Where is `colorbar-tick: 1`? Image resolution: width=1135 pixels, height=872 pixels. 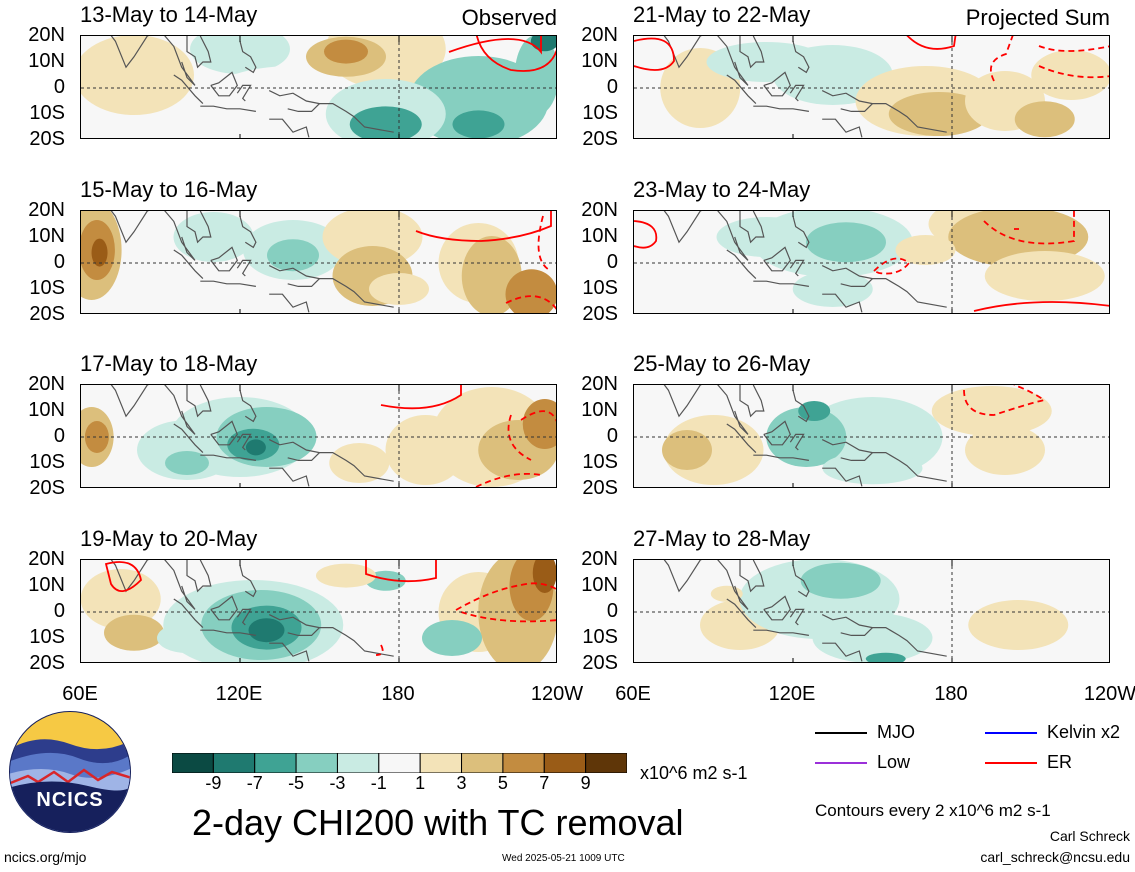 colorbar-tick: 1 is located at coordinates (420, 783).